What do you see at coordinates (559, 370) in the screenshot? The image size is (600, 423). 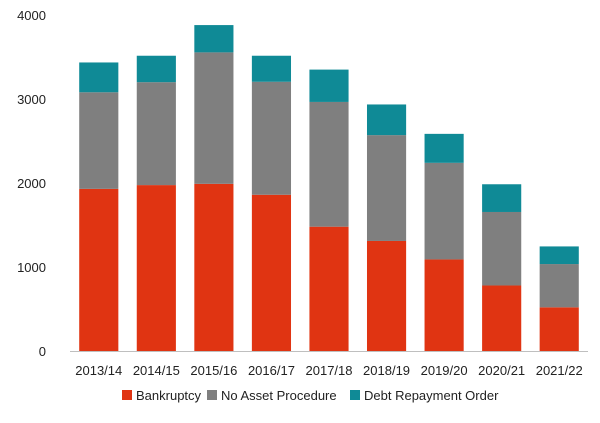 I see `x-tick-label: 2021/22` at bounding box center [559, 370].